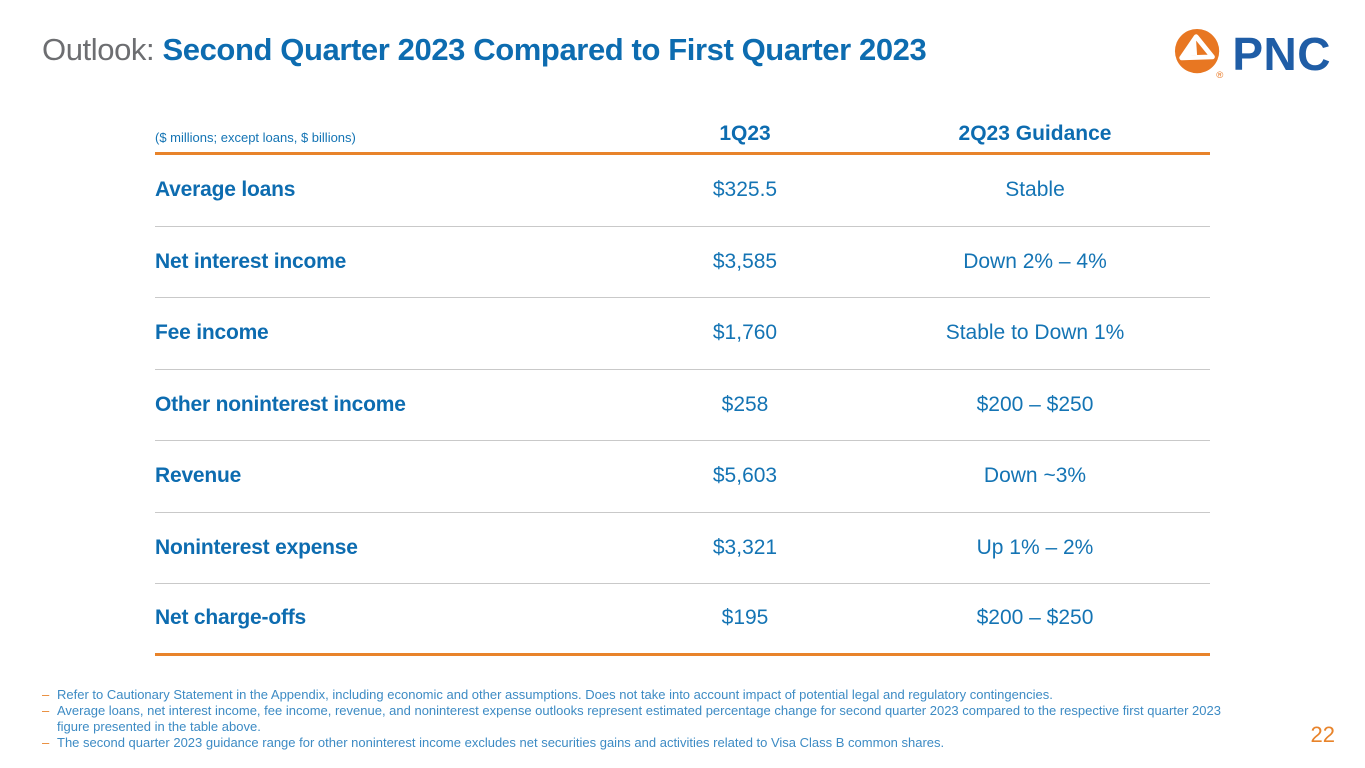  I want to click on column-header-1q23: 1Q23, so click(745, 133).